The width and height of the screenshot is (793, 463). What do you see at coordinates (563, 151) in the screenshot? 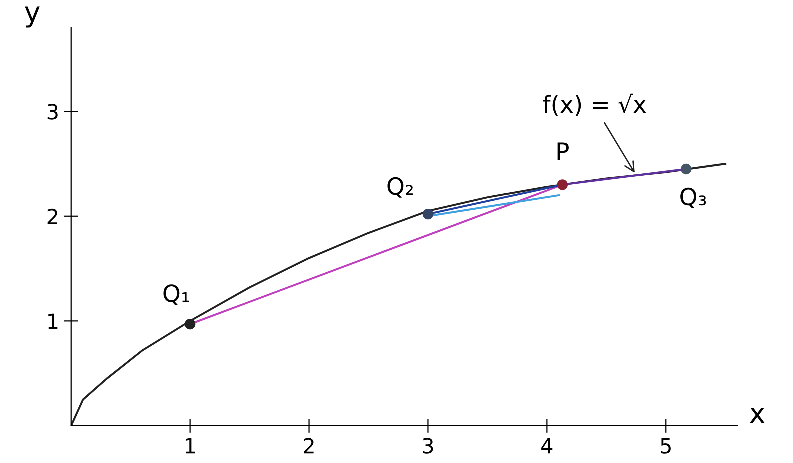
I see `annotation: P` at bounding box center [563, 151].